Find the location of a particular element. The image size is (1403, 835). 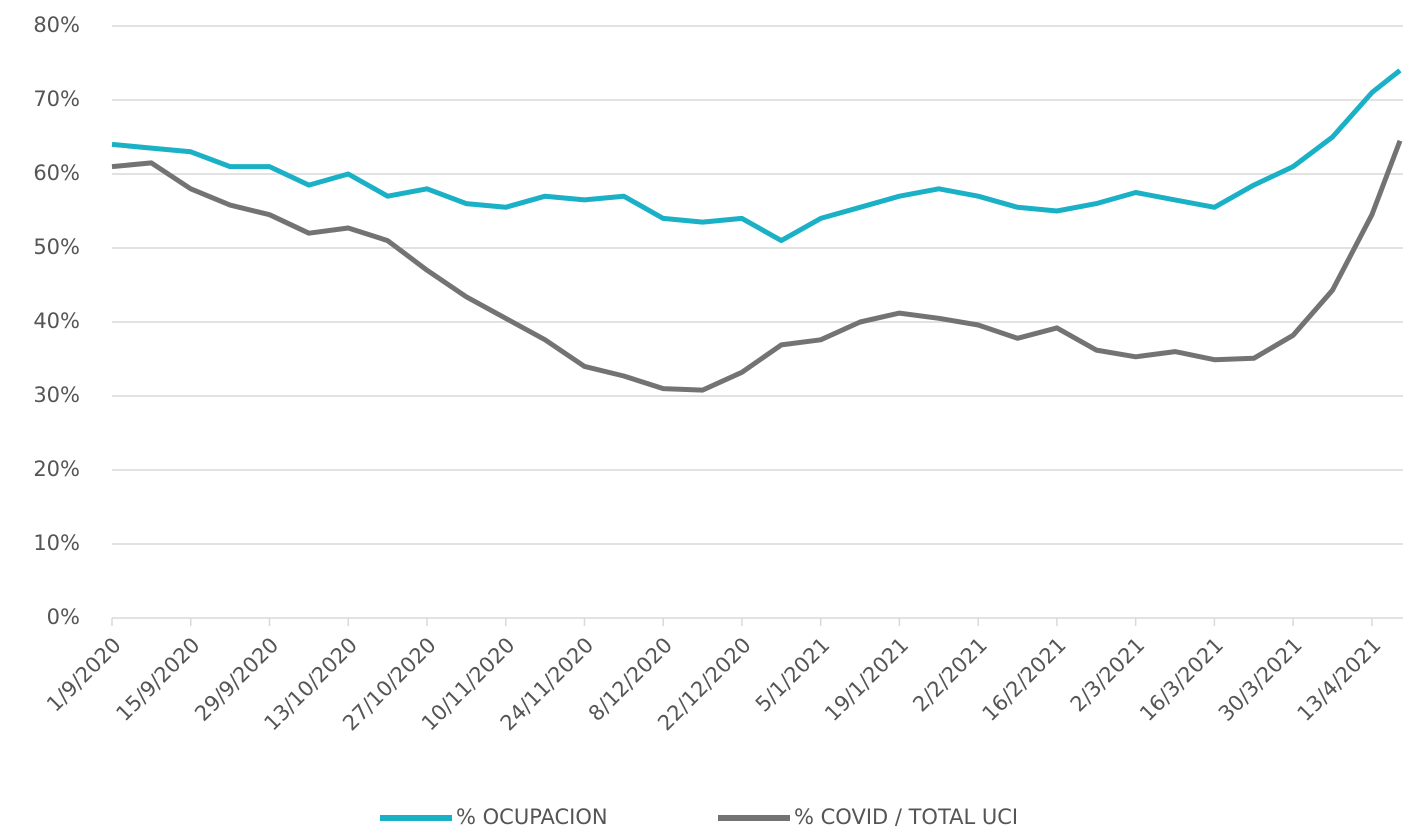

y-tick-label: 30% is located at coordinates (56, 395).